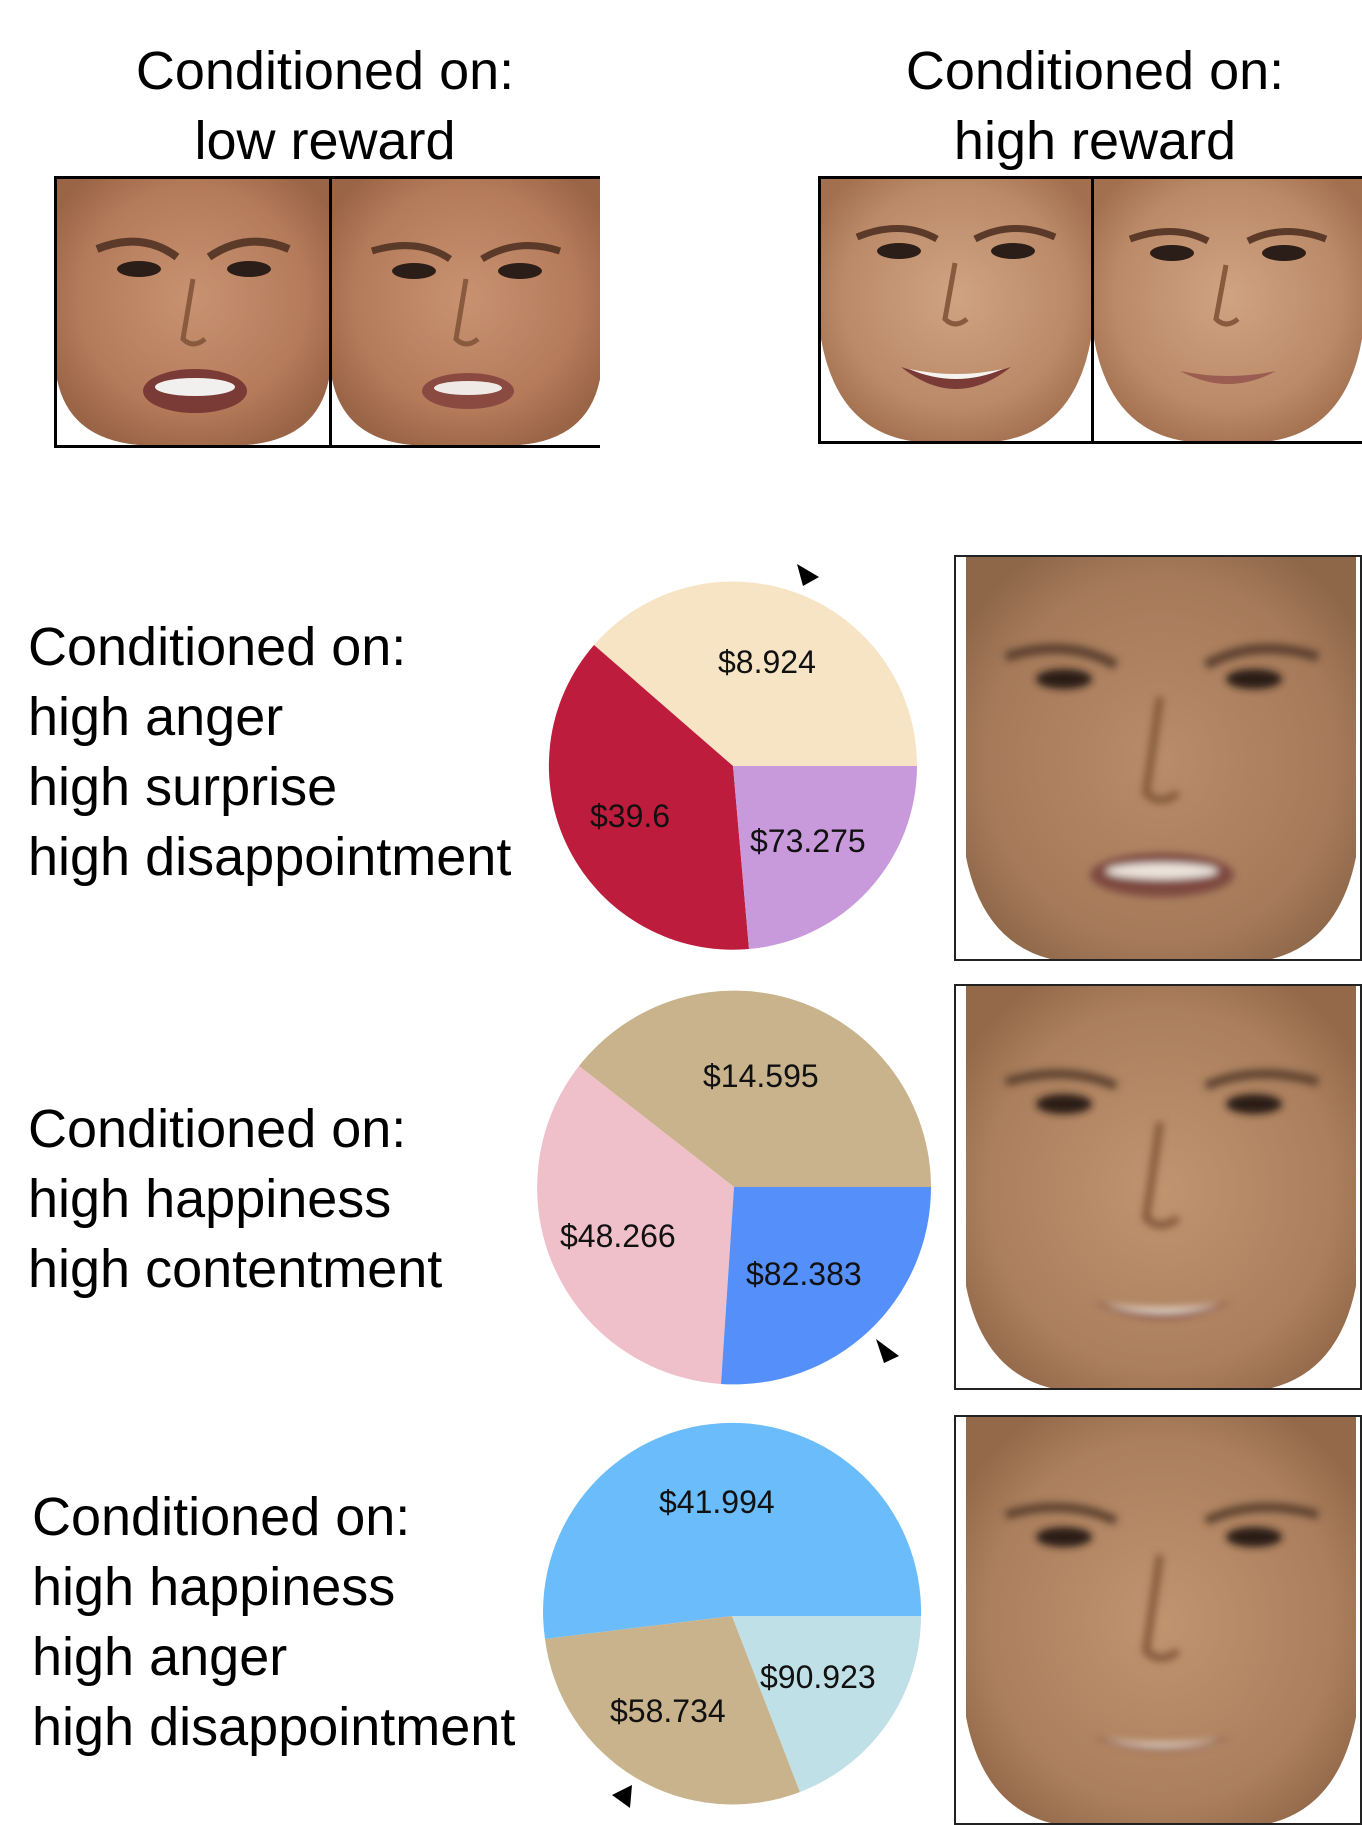  I want to click on pie-row-2: $14.595 $48.266 $82.383, so click(734, 1187).